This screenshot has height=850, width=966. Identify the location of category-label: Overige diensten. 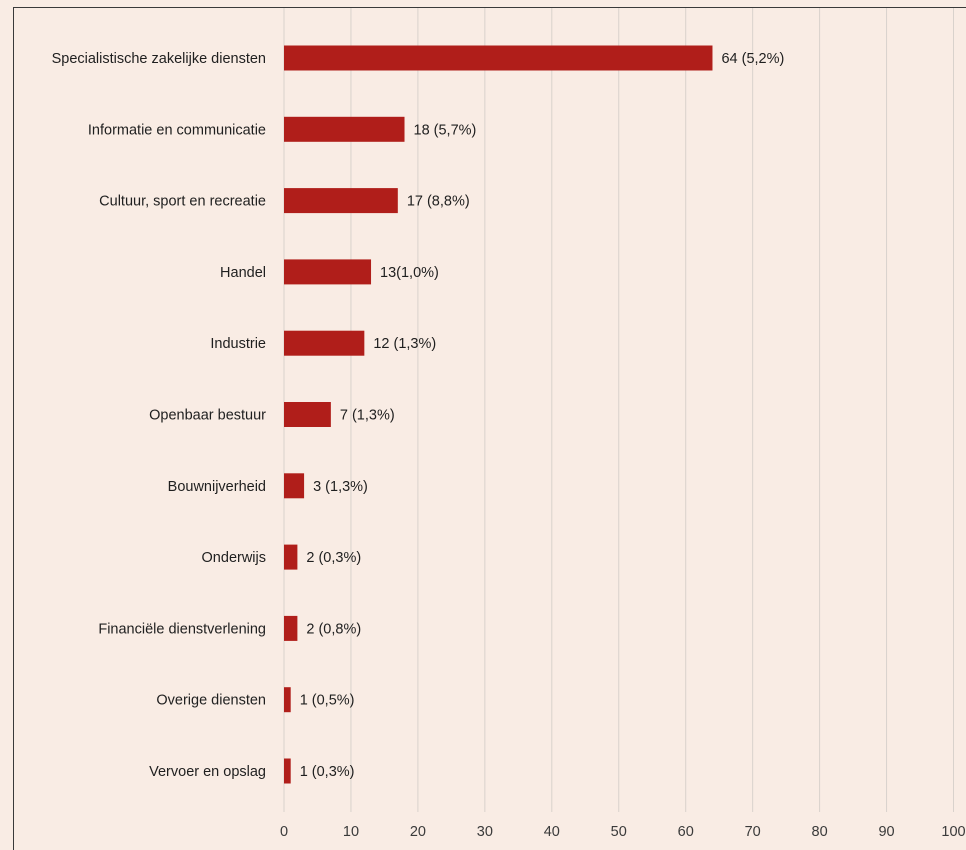
(211, 701).